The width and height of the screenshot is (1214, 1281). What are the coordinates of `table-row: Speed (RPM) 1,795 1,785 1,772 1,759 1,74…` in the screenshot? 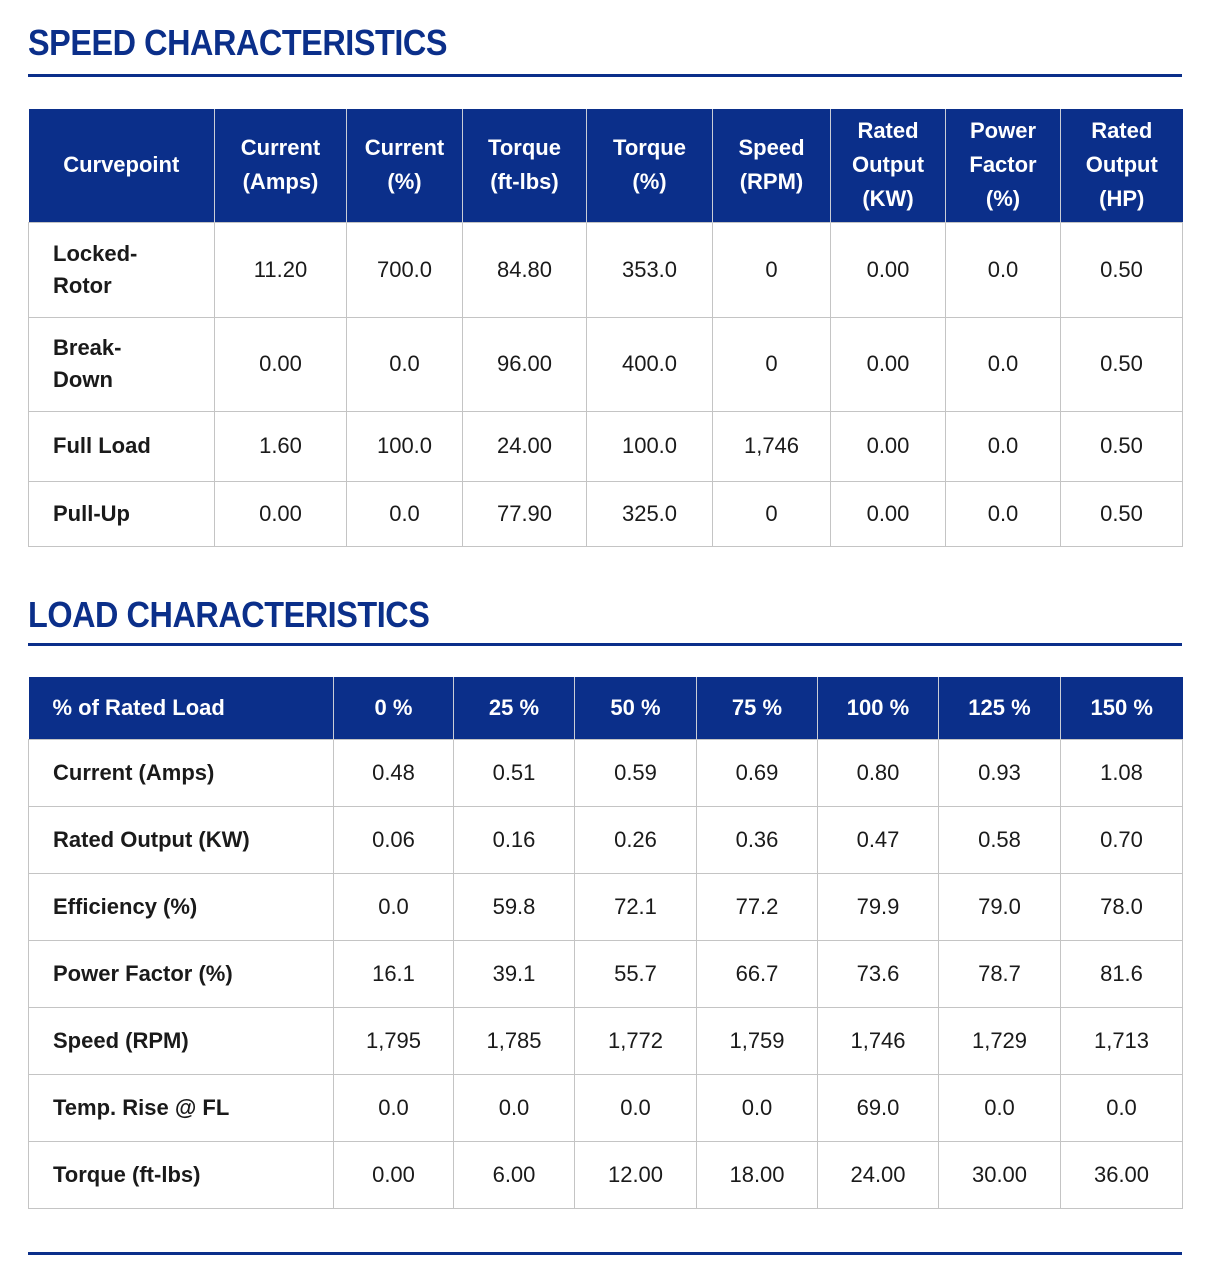 It's located at (605, 1040).